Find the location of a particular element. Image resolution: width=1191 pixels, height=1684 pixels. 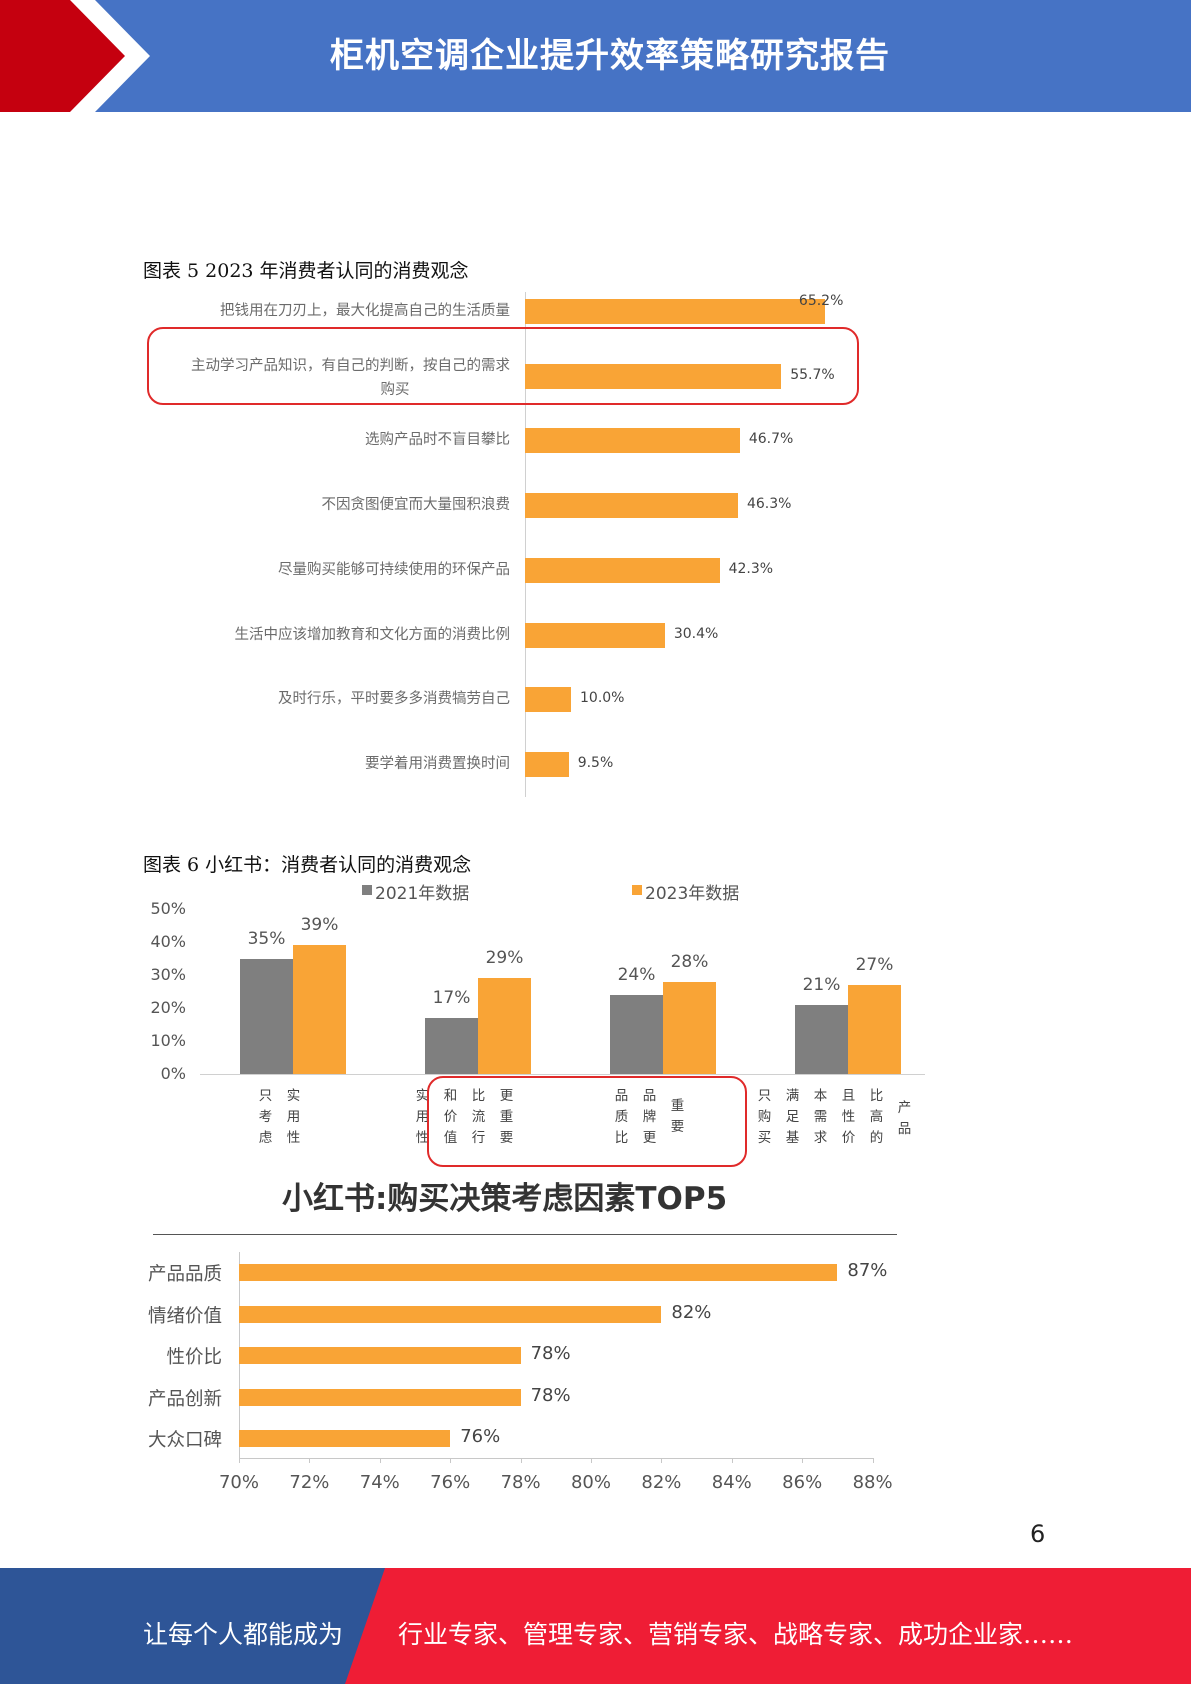

figure6-y-tick: 30% is located at coordinates (168, 974).